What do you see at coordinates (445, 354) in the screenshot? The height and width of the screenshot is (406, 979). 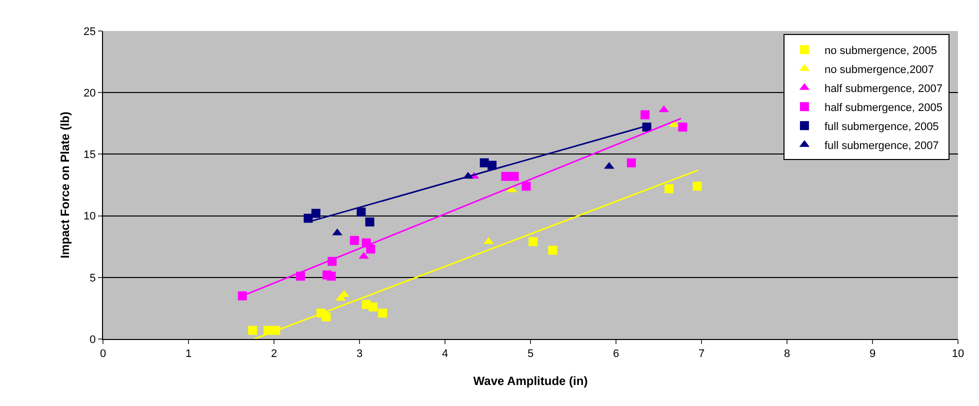 I see `x-tick-label: 4` at bounding box center [445, 354].